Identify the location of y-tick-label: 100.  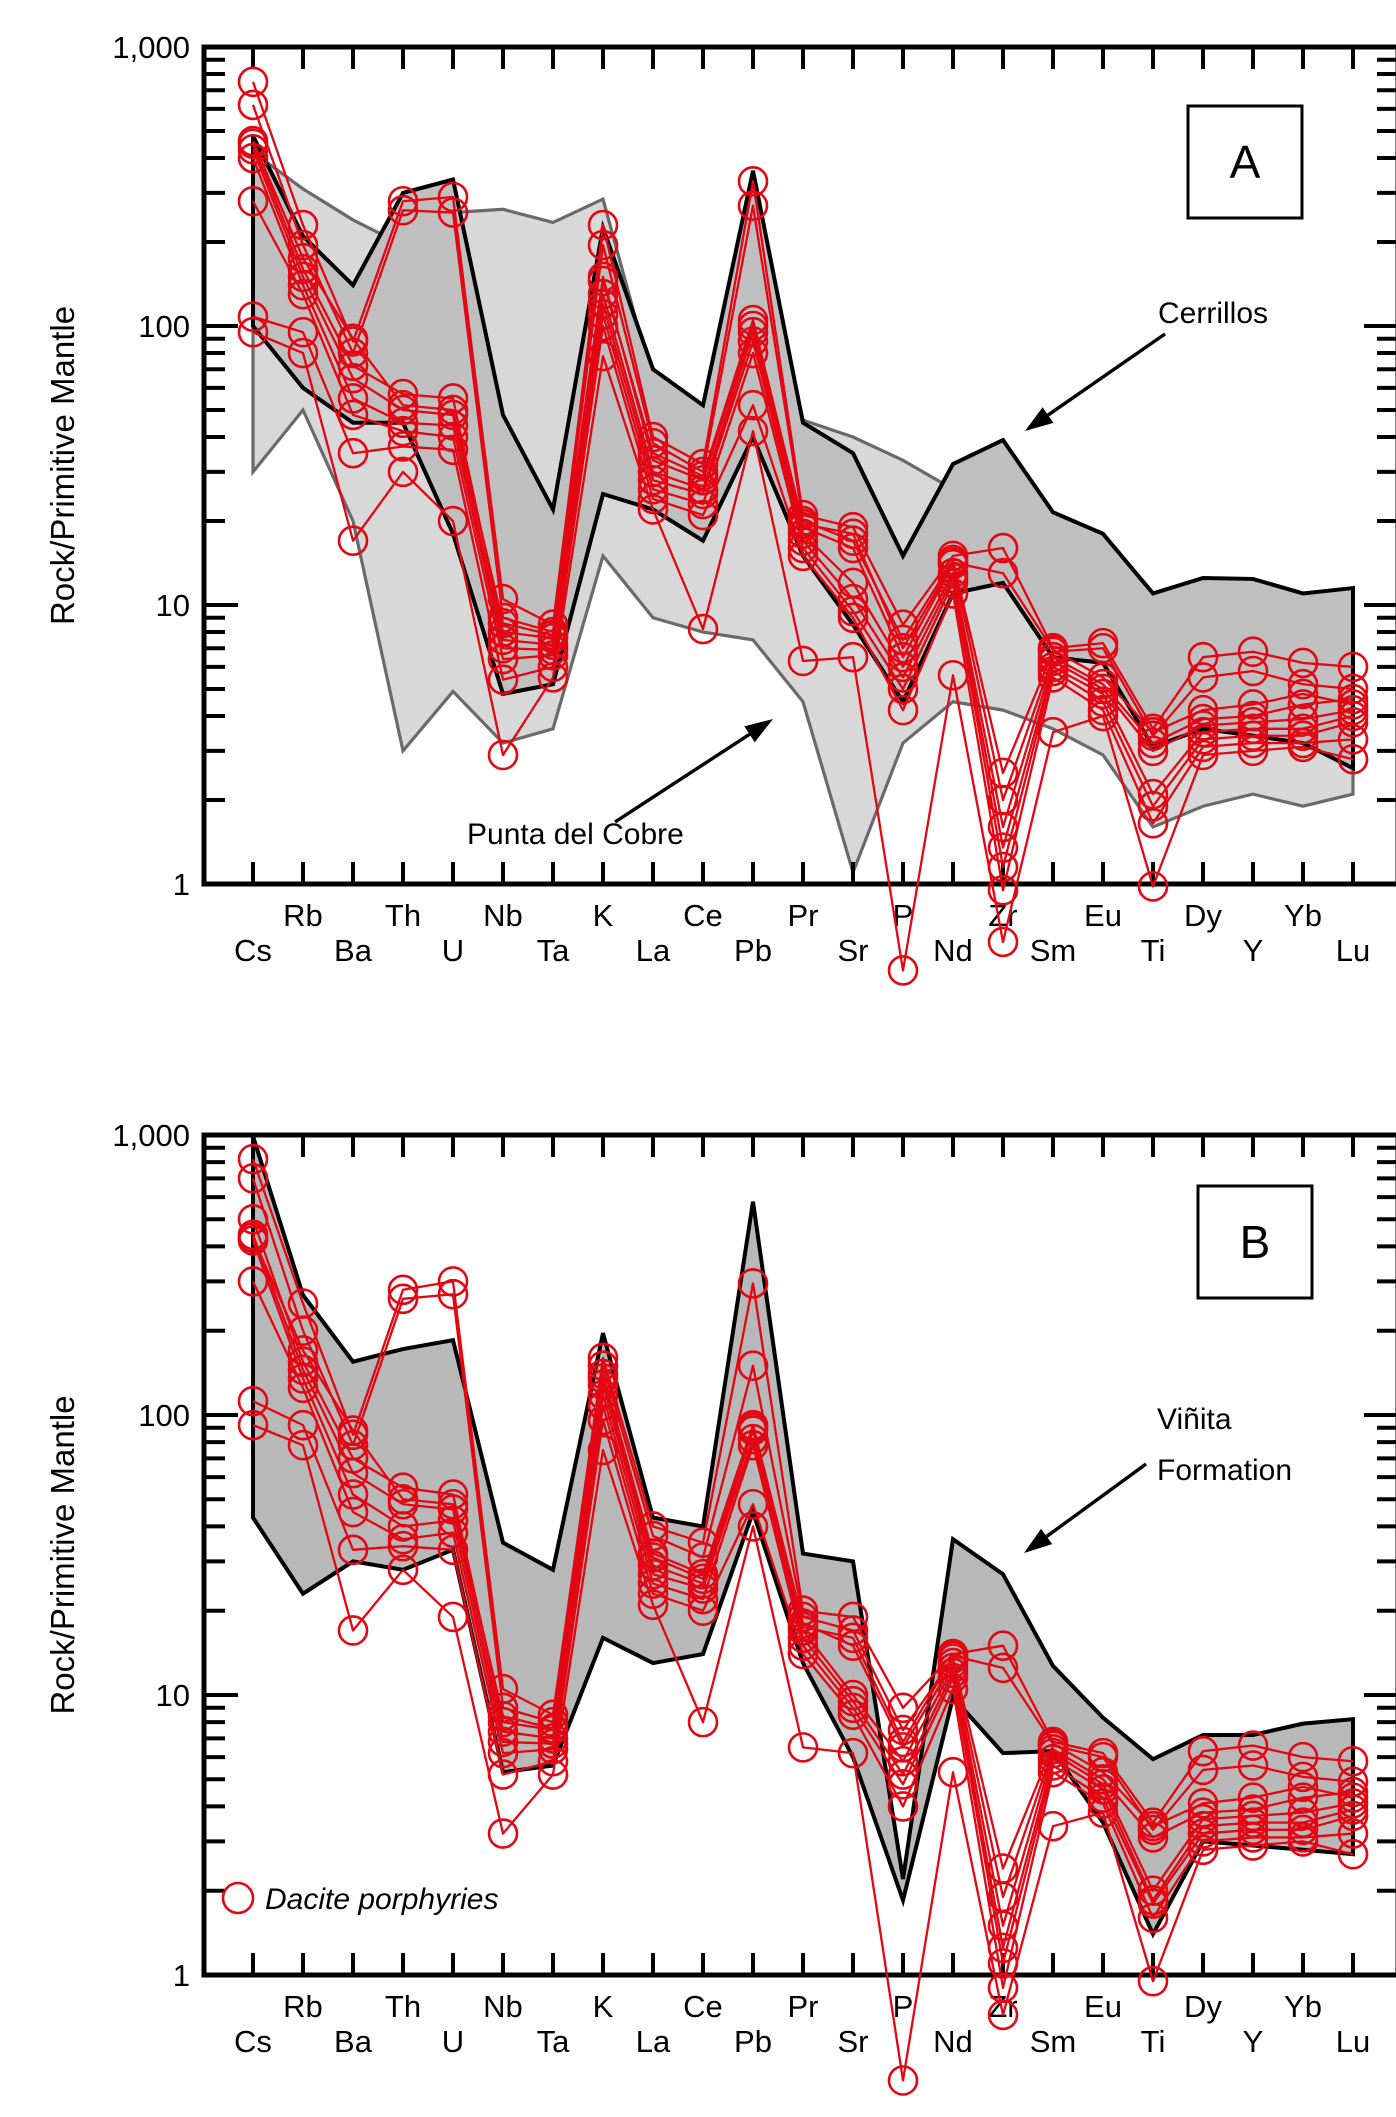
(164, 326).